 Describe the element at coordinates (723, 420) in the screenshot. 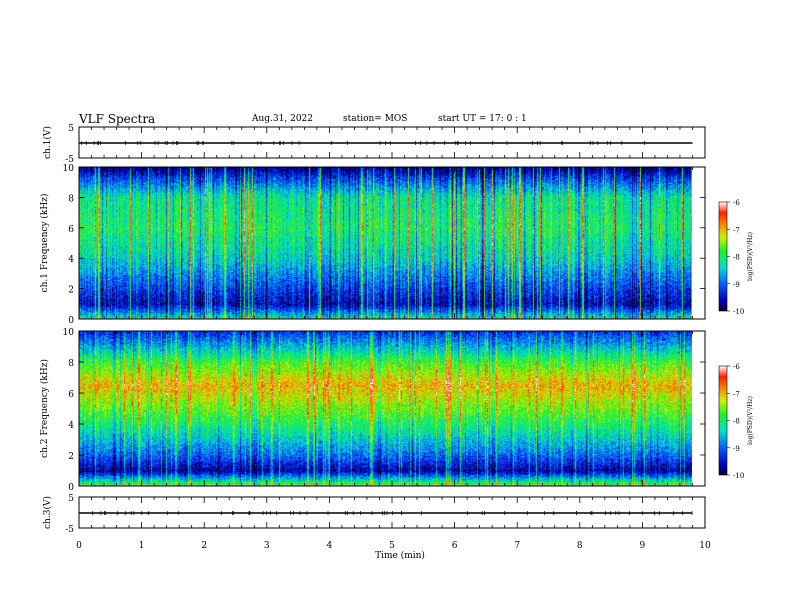

I see `colorbar-ch2-spectrogram` at that location.